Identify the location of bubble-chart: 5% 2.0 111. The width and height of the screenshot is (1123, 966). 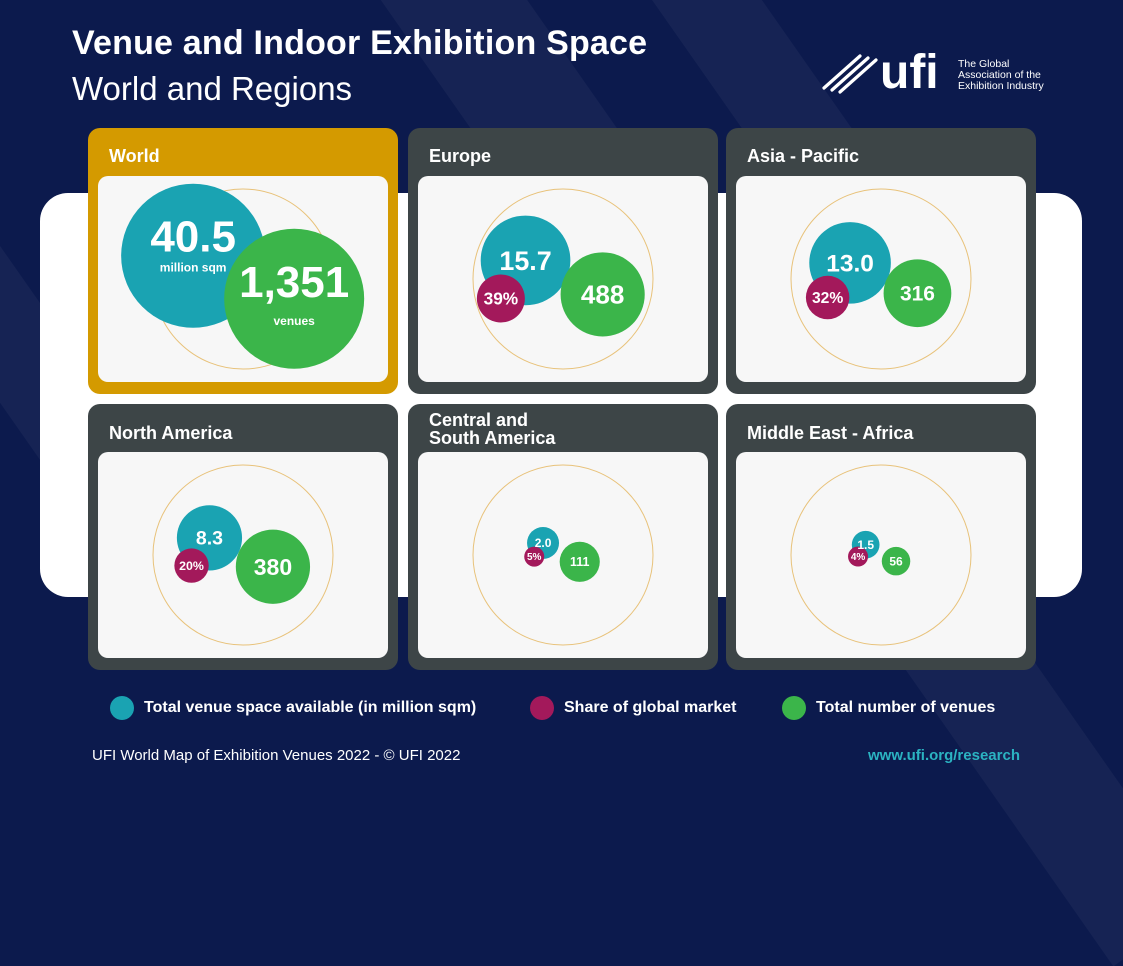
(563, 555).